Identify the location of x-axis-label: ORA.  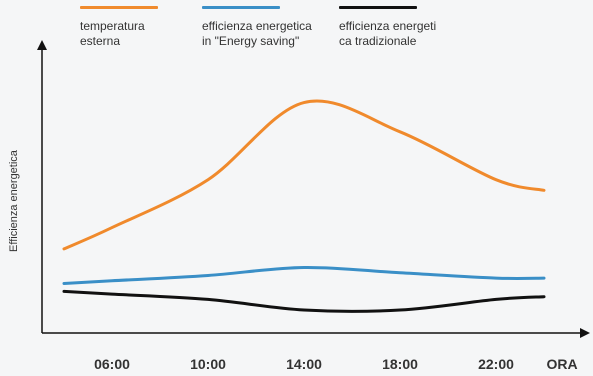
(561, 364).